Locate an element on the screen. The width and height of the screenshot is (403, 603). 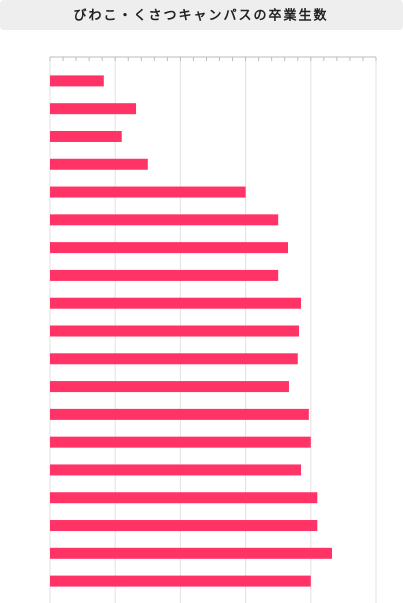
title-background is located at coordinates (201, 15).